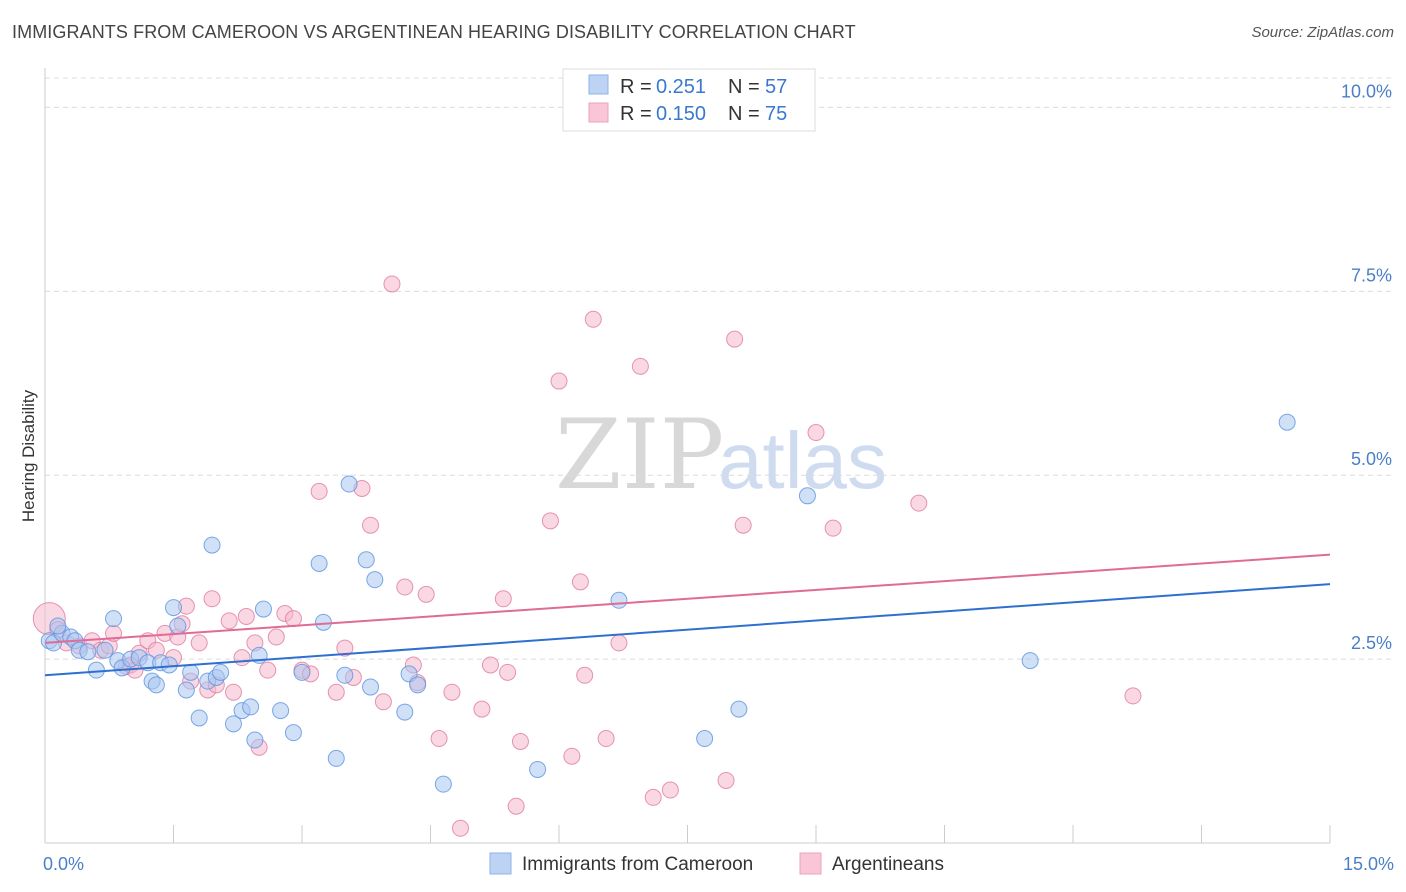 This screenshot has width=1406, height=892. What do you see at coordinates (1368, 864) in the screenshot?
I see `x-tick-label: 15.0%` at bounding box center [1368, 864].